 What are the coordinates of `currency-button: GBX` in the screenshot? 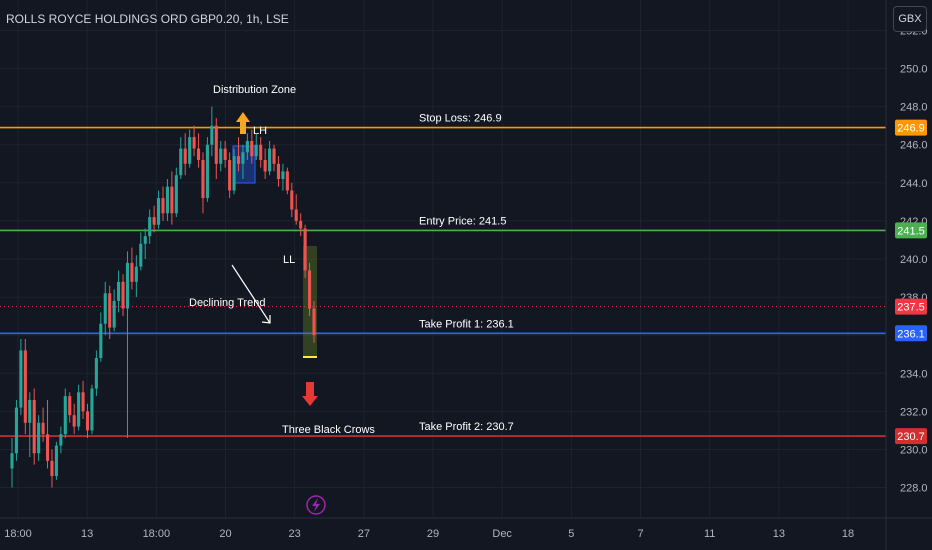 It's located at (910, 19).